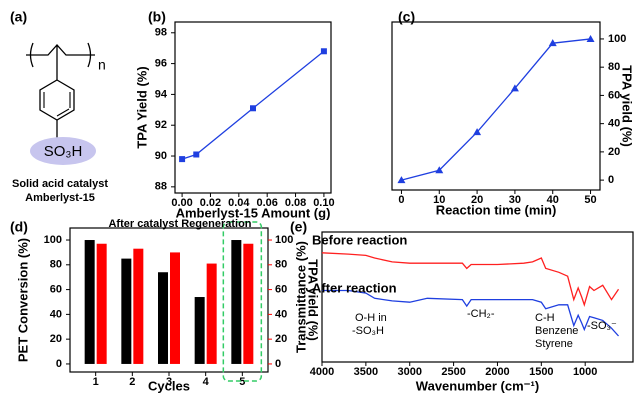  I want to click on panel-label: (c), so click(406, 17).